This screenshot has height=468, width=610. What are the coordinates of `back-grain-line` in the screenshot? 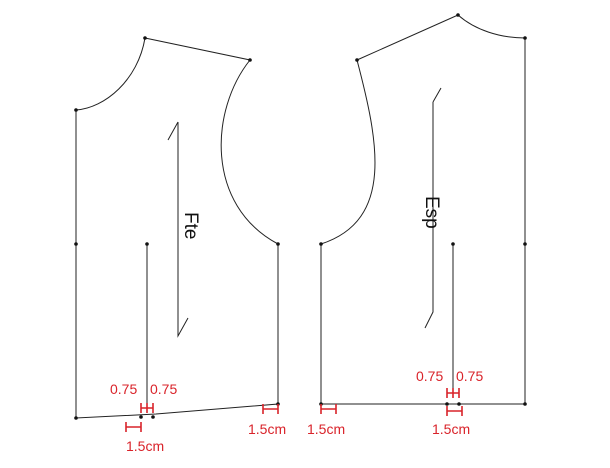 It's located at (433, 208).